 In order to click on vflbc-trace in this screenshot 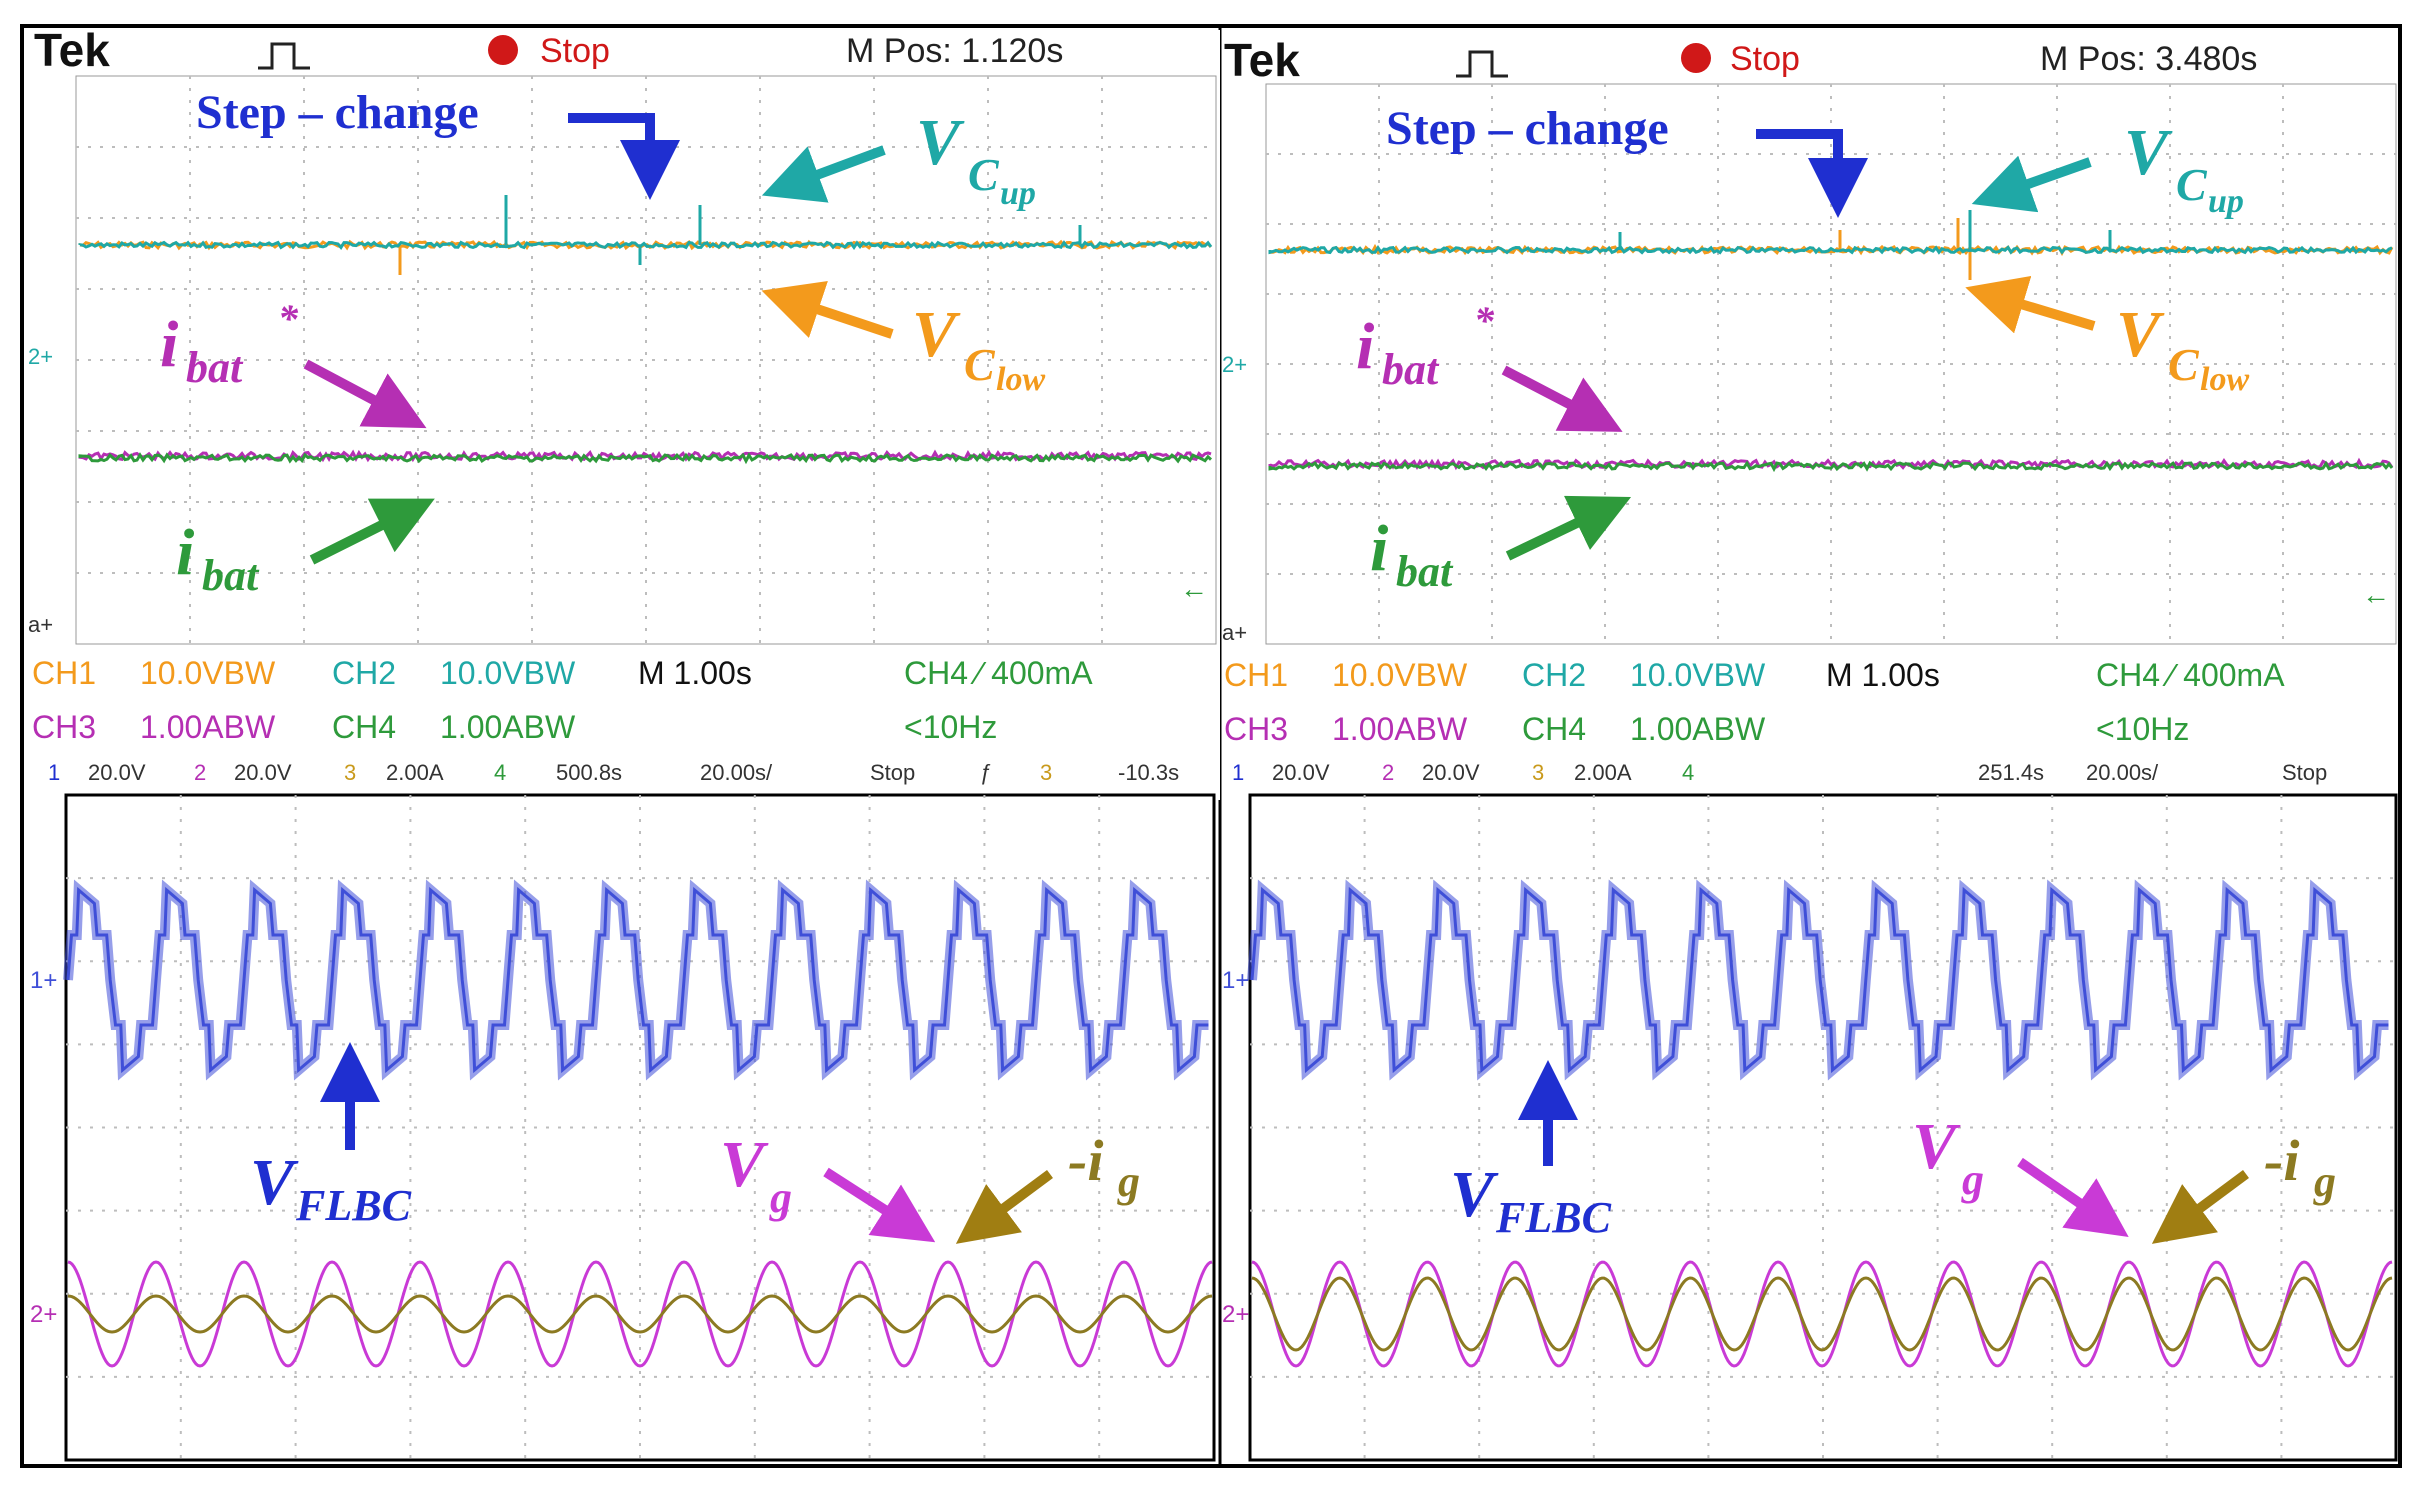, I will do `click(637, 980)`.